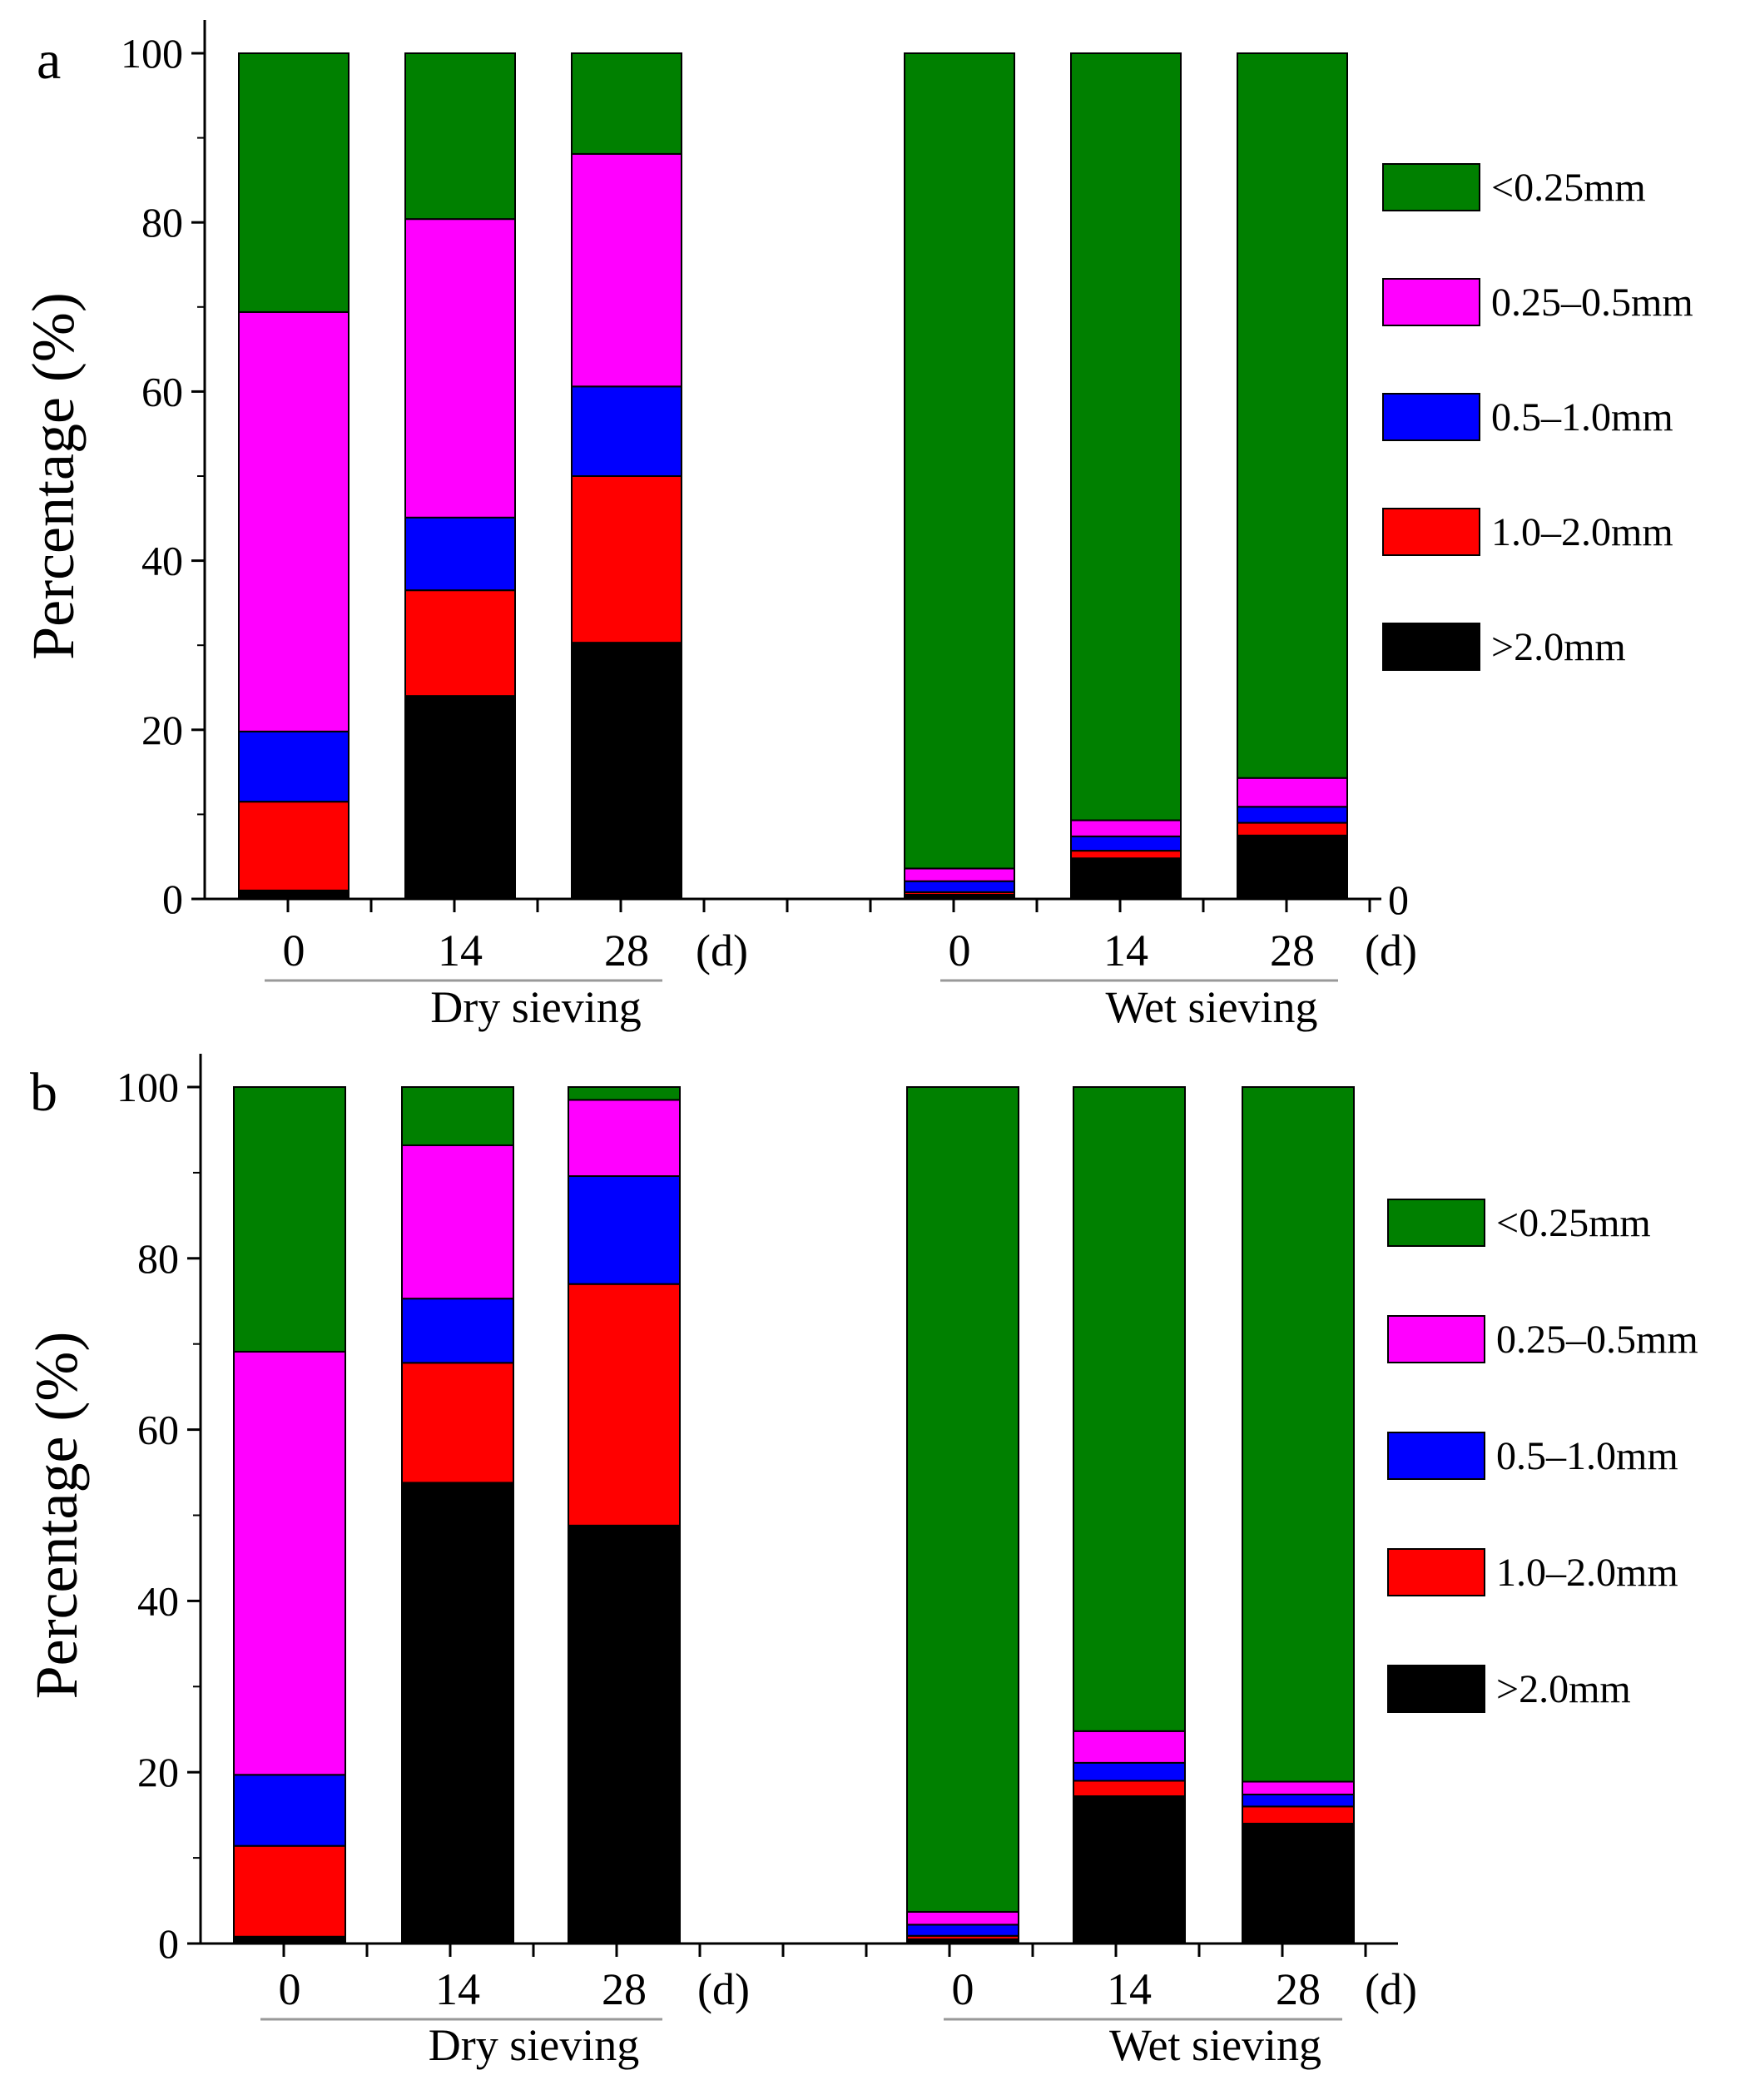  Describe the element at coordinates (1211, 1007) in the screenshot. I see `group-label: Wet sieving` at that location.